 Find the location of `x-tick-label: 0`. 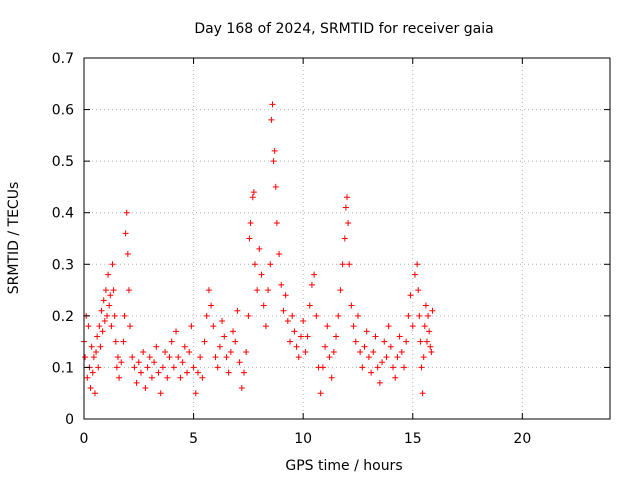

x-tick-label: 0 is located at coordinates (84, 439).